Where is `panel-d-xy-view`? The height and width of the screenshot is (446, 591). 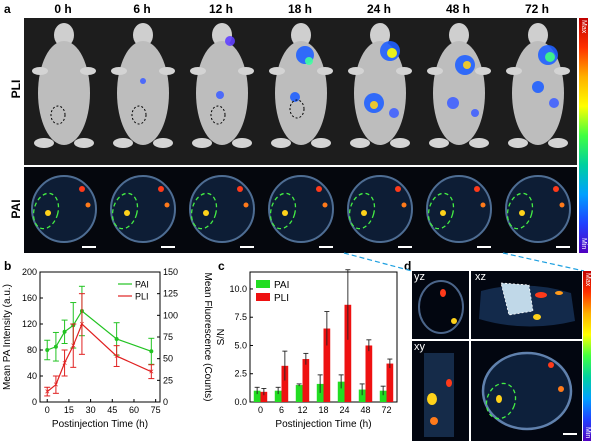 panel-d-xy-view is located at coordinates (526, 391).